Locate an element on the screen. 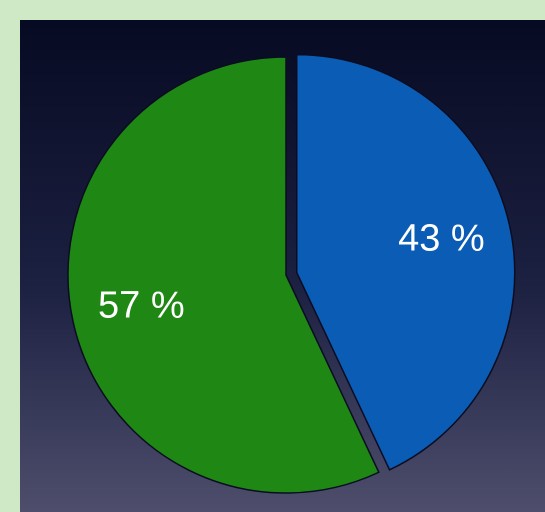 The width and height of the screenshot is (545, 512). slice-label: 43 % is located at coordinates (441, 238).